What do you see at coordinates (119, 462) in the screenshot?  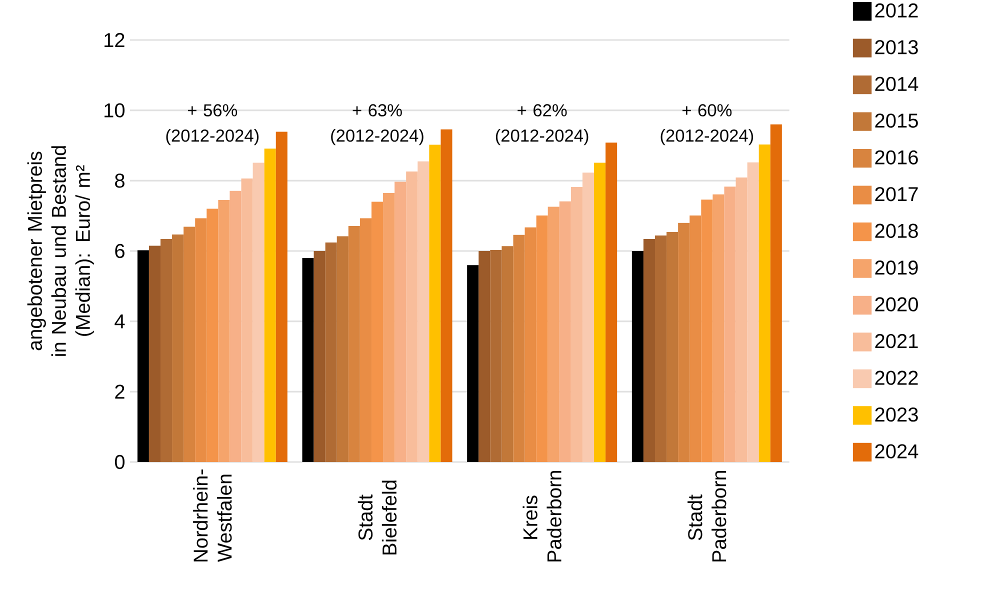 I see `y-tick-label: 0` at bounding box center [119, 462].